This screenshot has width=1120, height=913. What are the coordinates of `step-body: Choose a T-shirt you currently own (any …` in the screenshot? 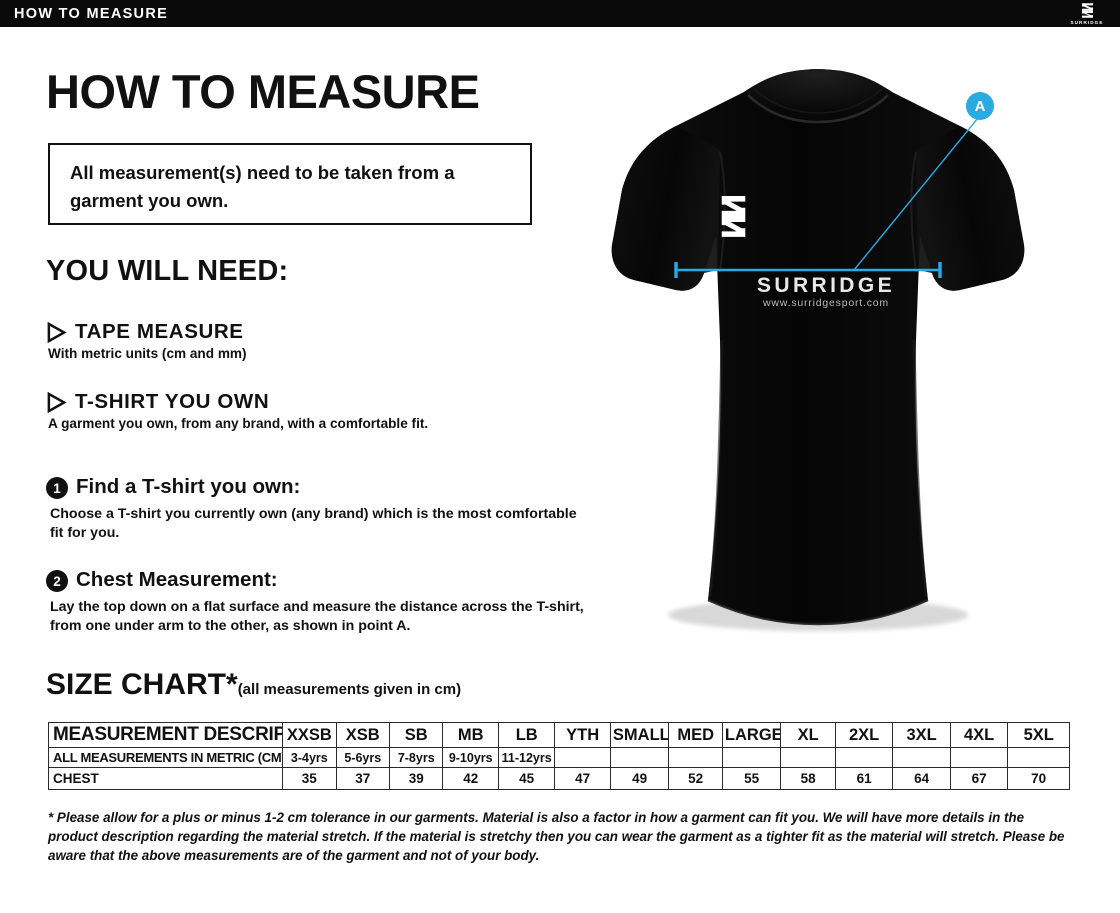 It's located at (313, 523).